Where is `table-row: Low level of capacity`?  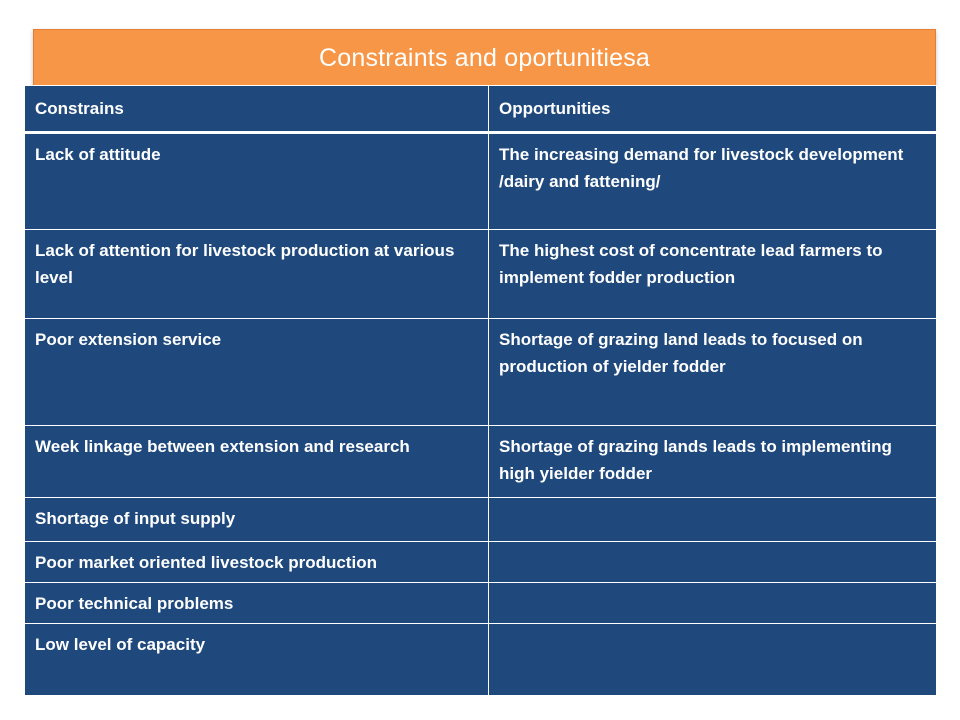
table-row: Low level of capacity is located at coordinates (480, 659).